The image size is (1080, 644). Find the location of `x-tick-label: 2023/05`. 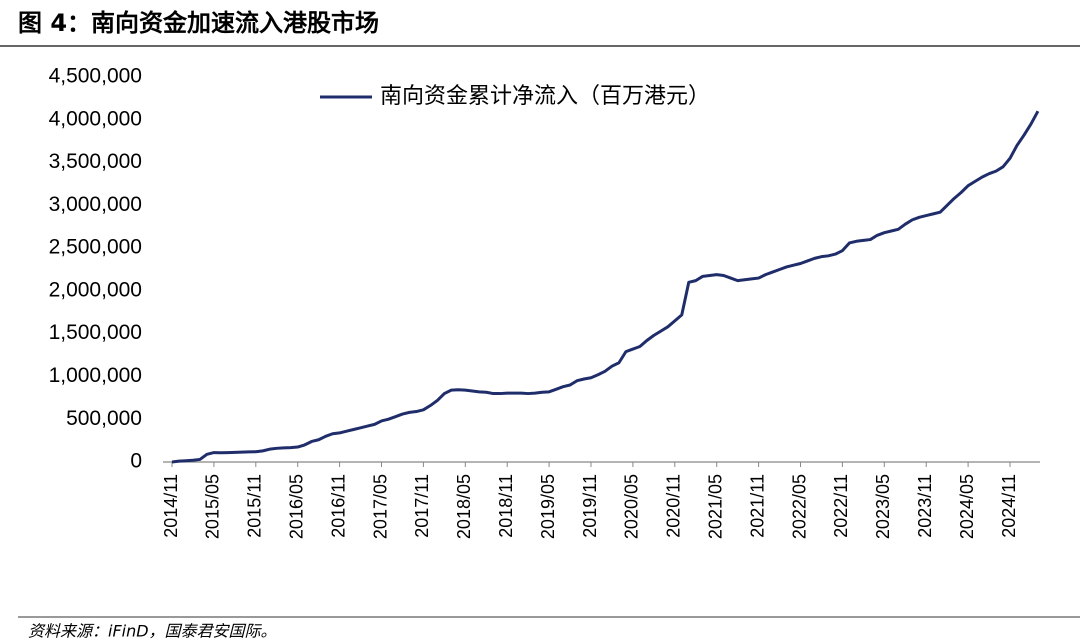

x-tick-label: 2023/05 is located at coordinates (883, 506).